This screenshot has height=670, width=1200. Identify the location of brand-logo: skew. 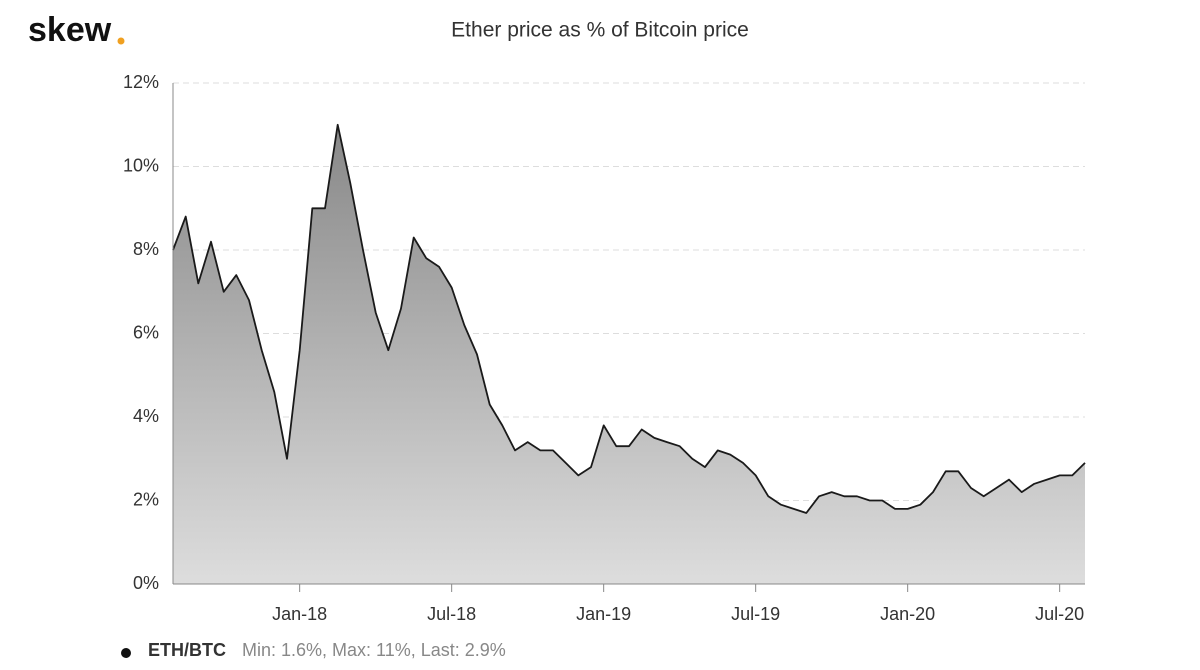
(70, 30).